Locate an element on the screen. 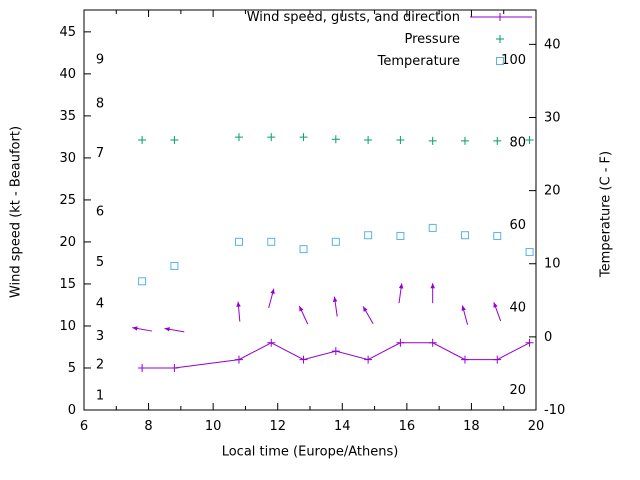 This screenshot has height=480, width=640. legend-marker-square is located at coordinates (500, 61).